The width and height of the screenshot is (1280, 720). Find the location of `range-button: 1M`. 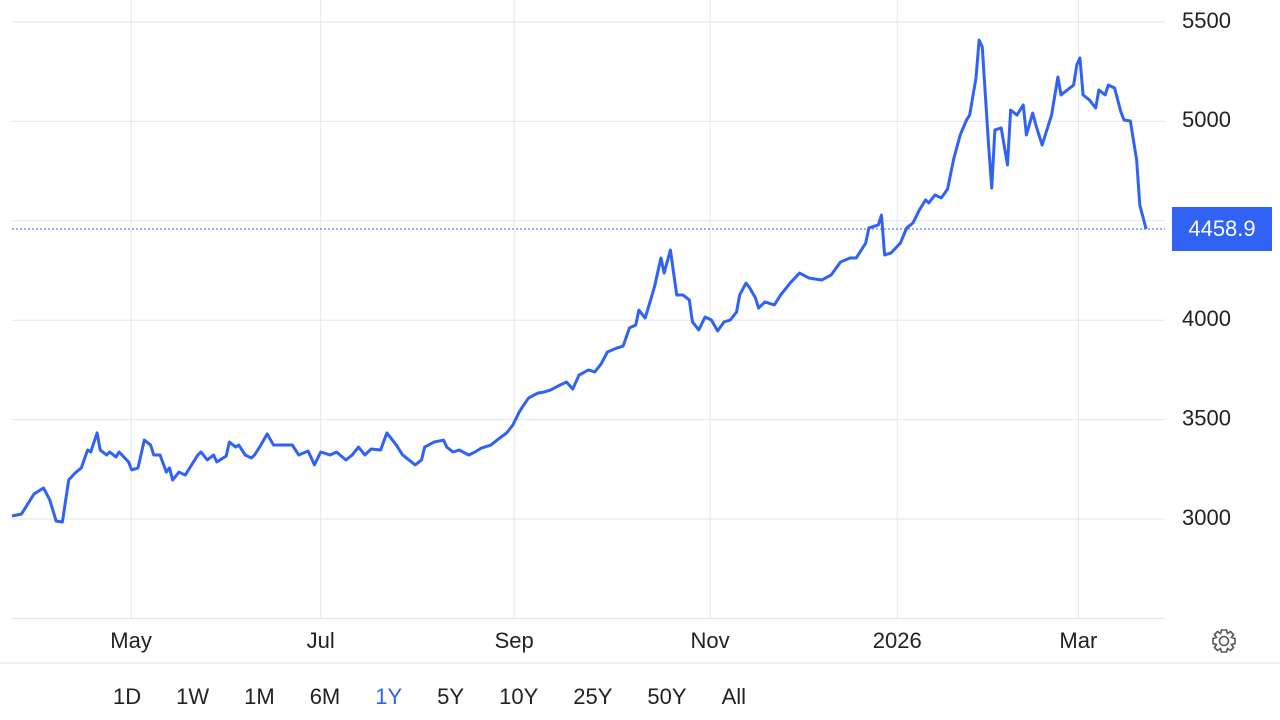

range-button: 1M is located at coordinates (259, 696).